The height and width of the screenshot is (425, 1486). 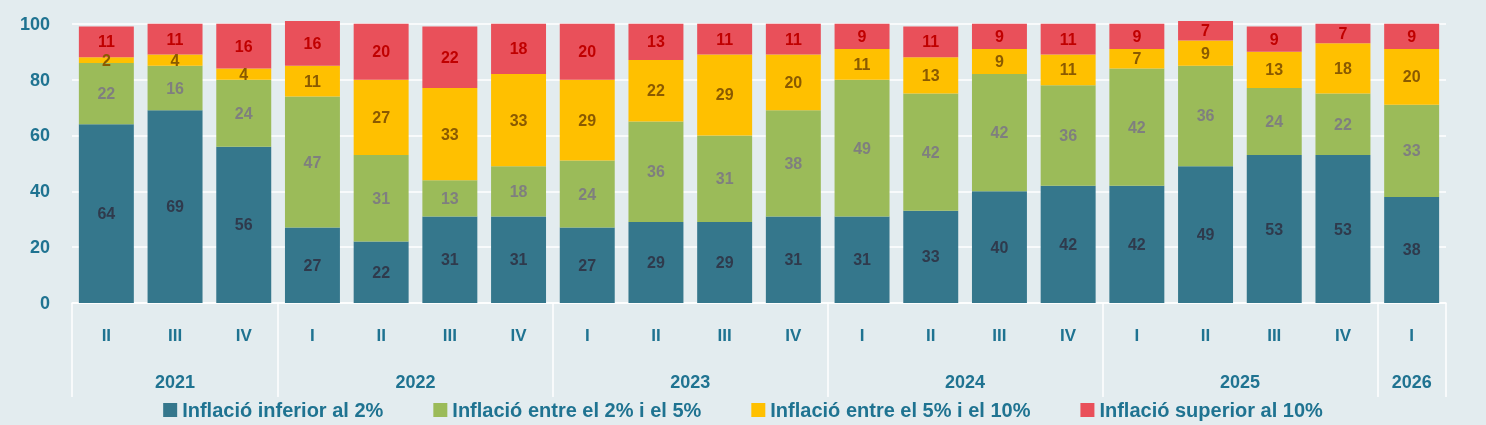 I want to click on data-label: 24, so click(x=243, y=113).